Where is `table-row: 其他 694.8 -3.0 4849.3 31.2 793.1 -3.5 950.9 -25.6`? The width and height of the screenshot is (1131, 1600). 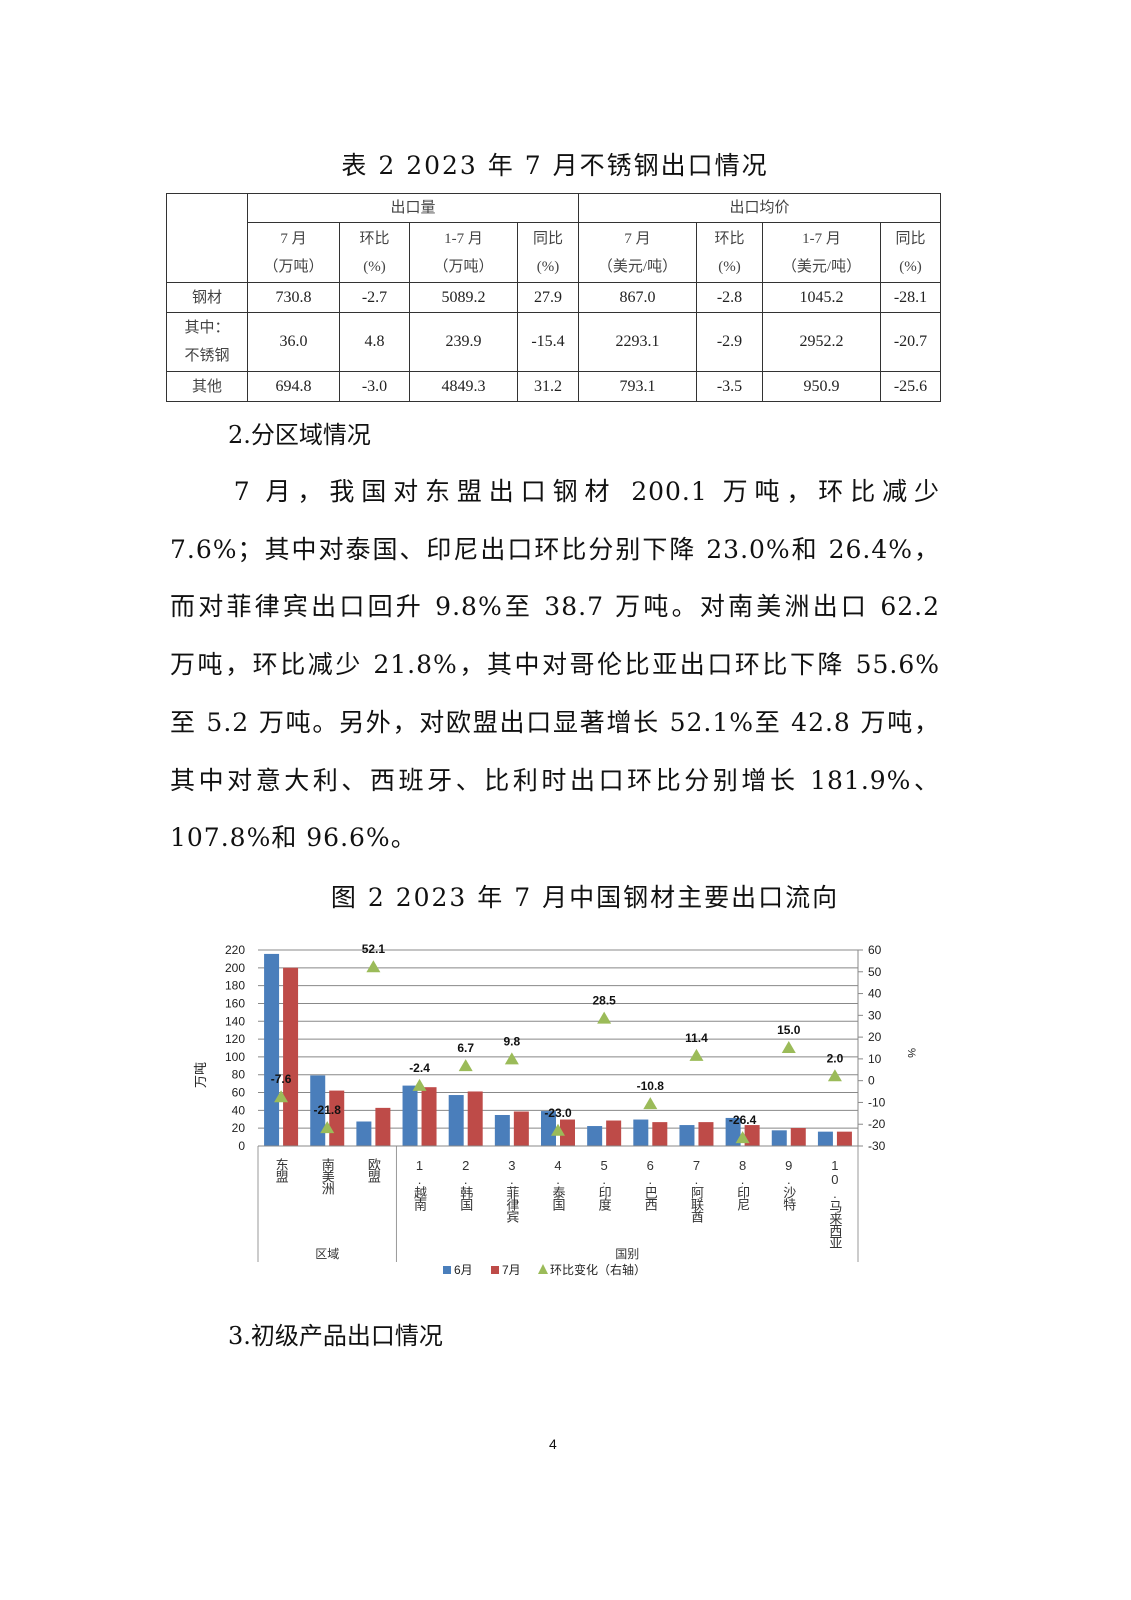 table-row: 其他 694.8 -3.0 4849.3 31.2 793.1 -3.5 950.9 -25.6 is located at coordinates (553, 386).